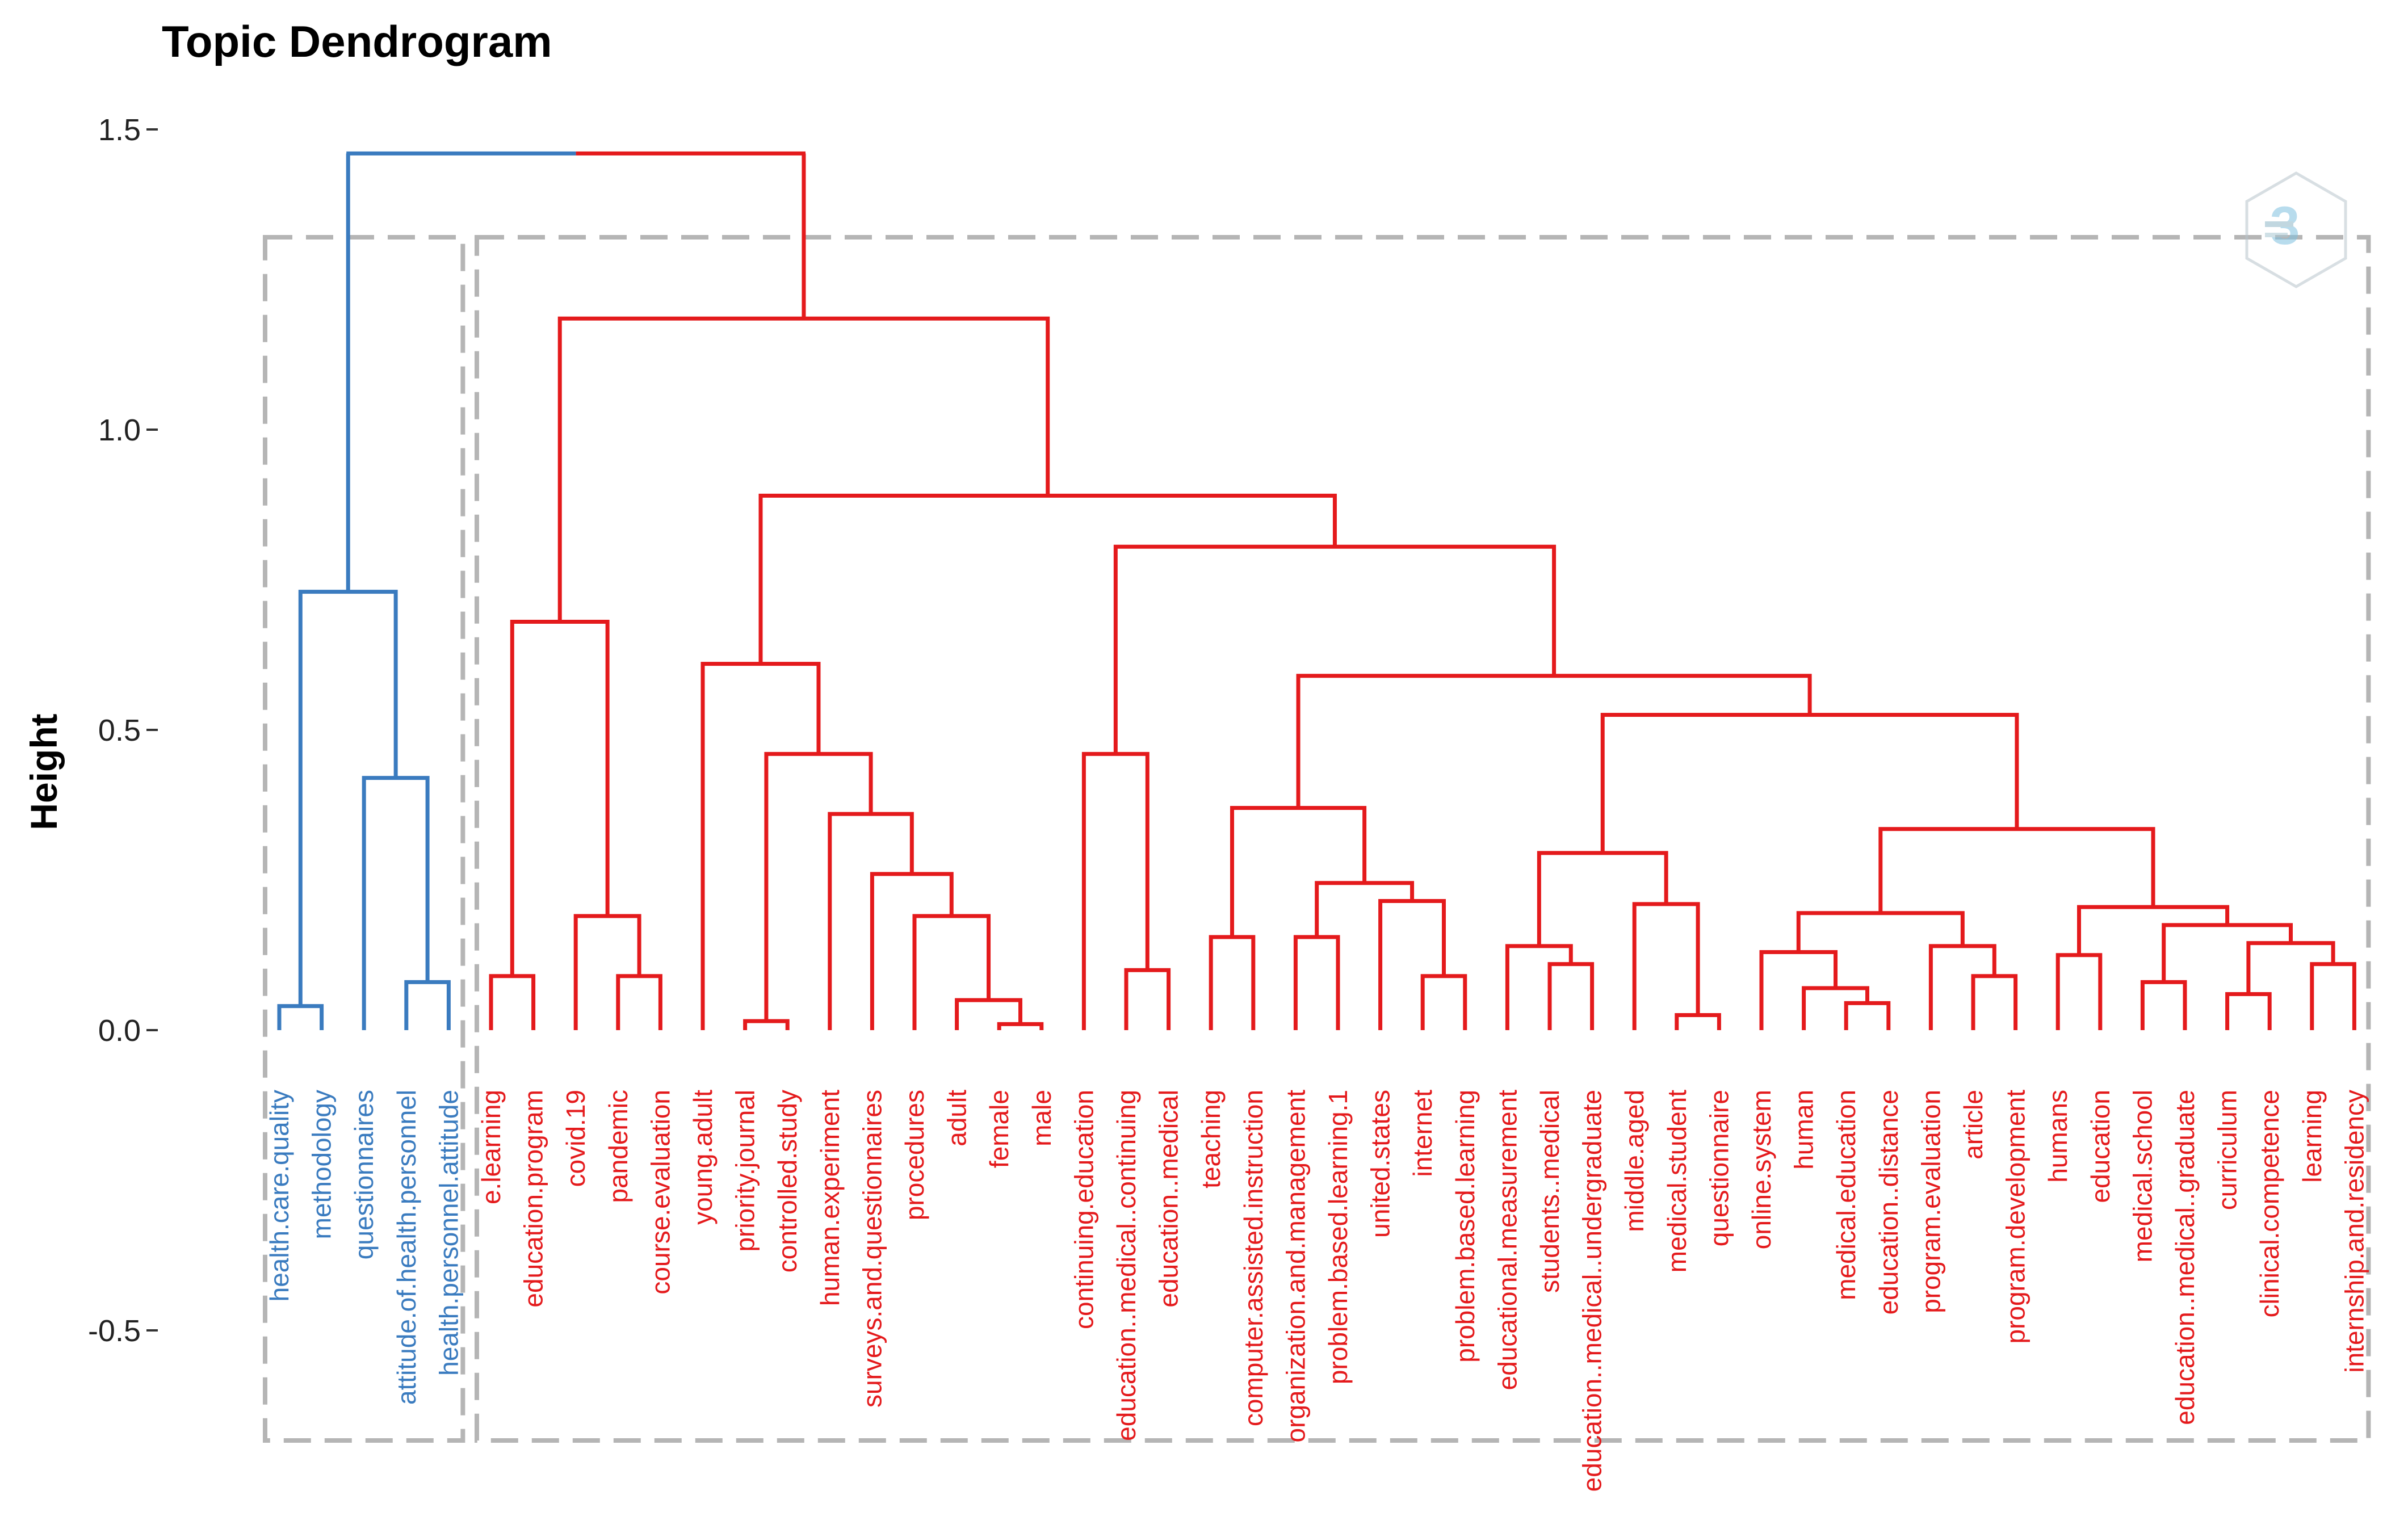 This screenshot has width=2408, height=1533. Describe the element at coordinates (2269, 1203) in the screenshot. I see `leaf-label: clinical.competence` at that location.